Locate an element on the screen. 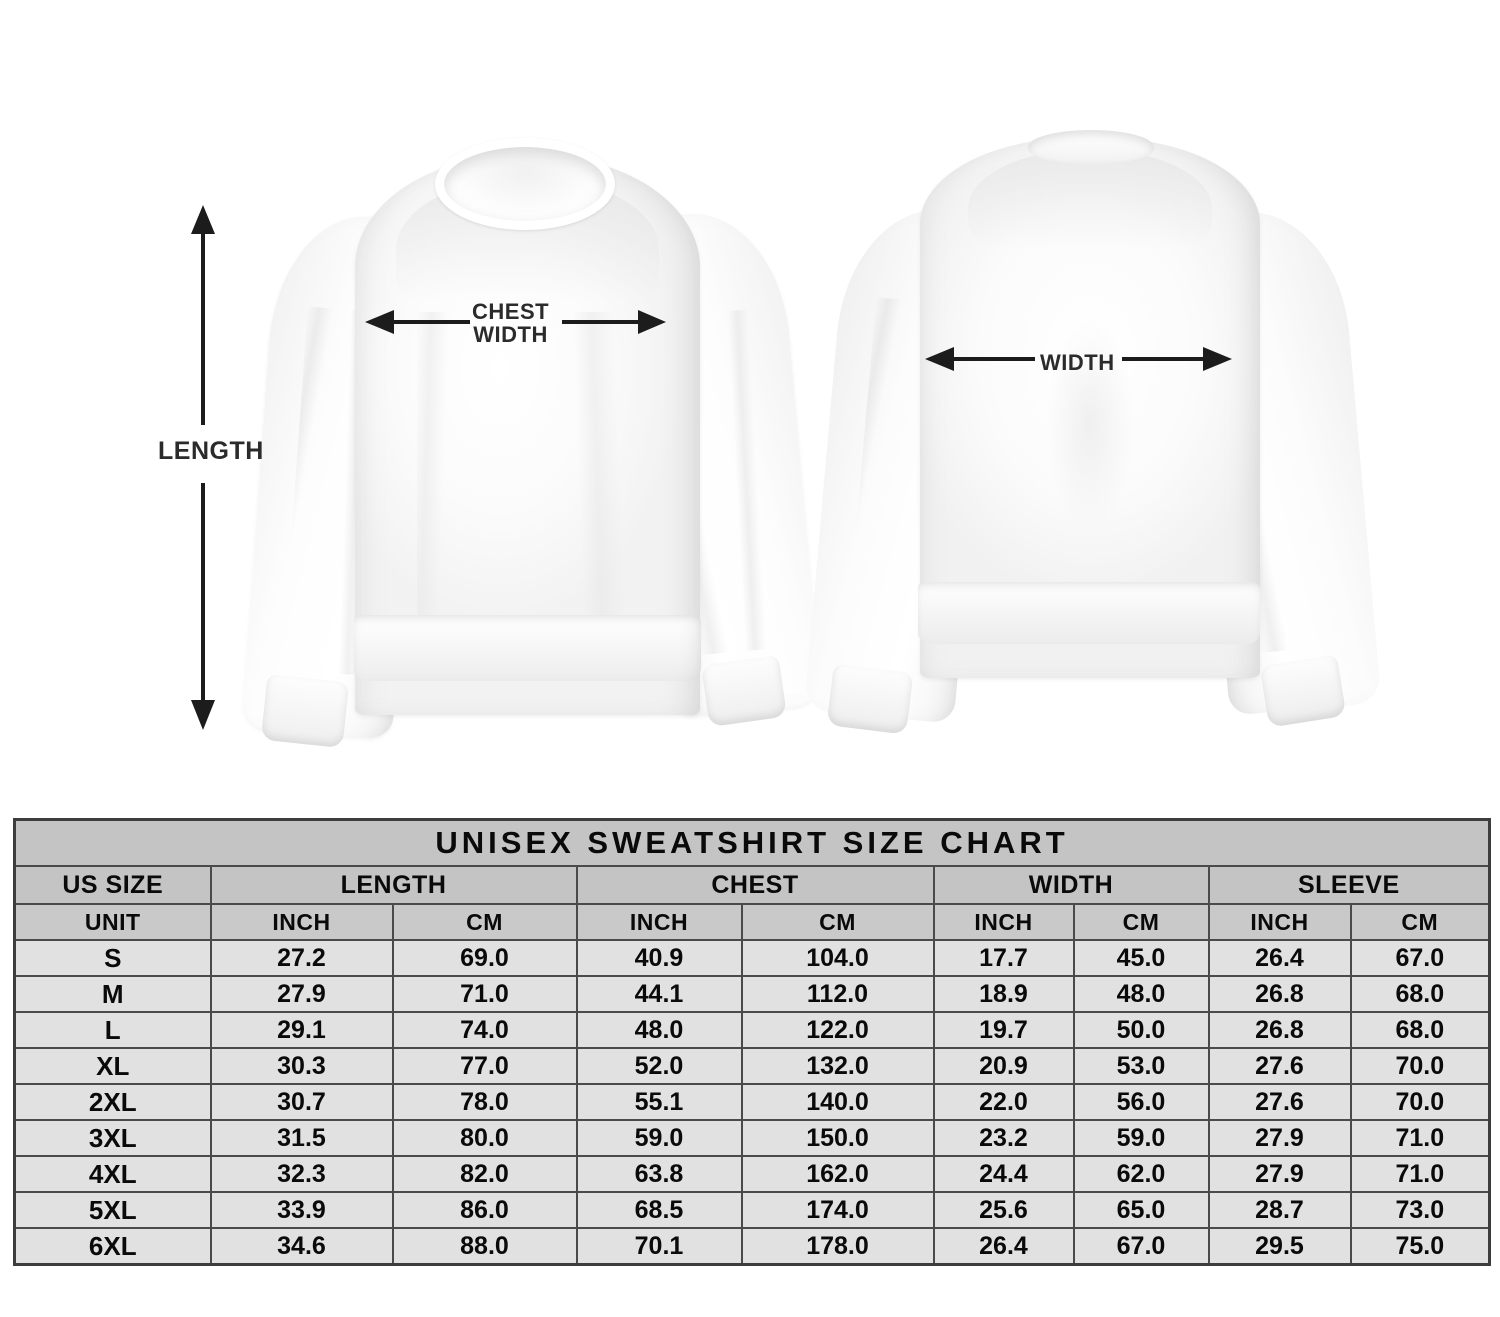 Image resolution: width=1500 pixels, height=1317 pixels. cell-width-inch: 17.7 is located at coordinates (1003, 958).